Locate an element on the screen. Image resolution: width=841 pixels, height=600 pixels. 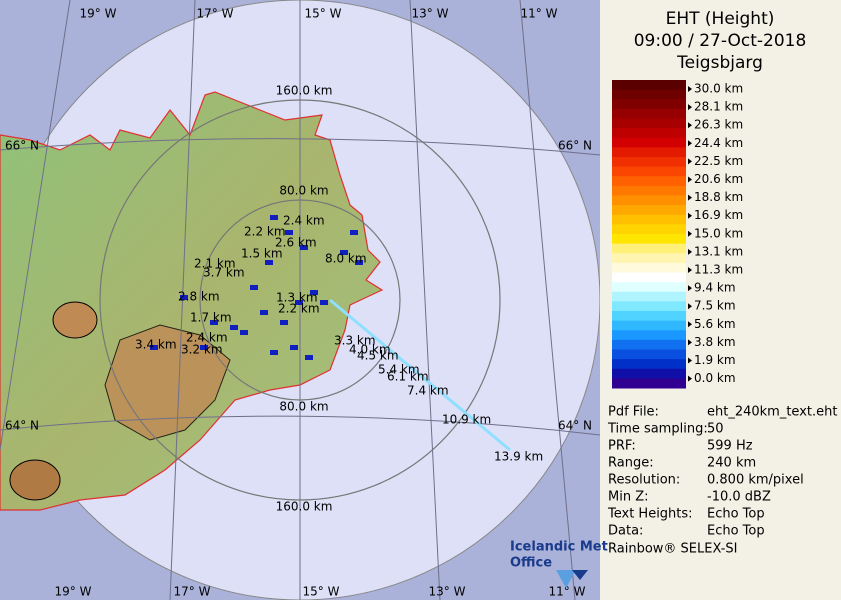
legend-label: 16.9 km is located at coordinates (718, 215).